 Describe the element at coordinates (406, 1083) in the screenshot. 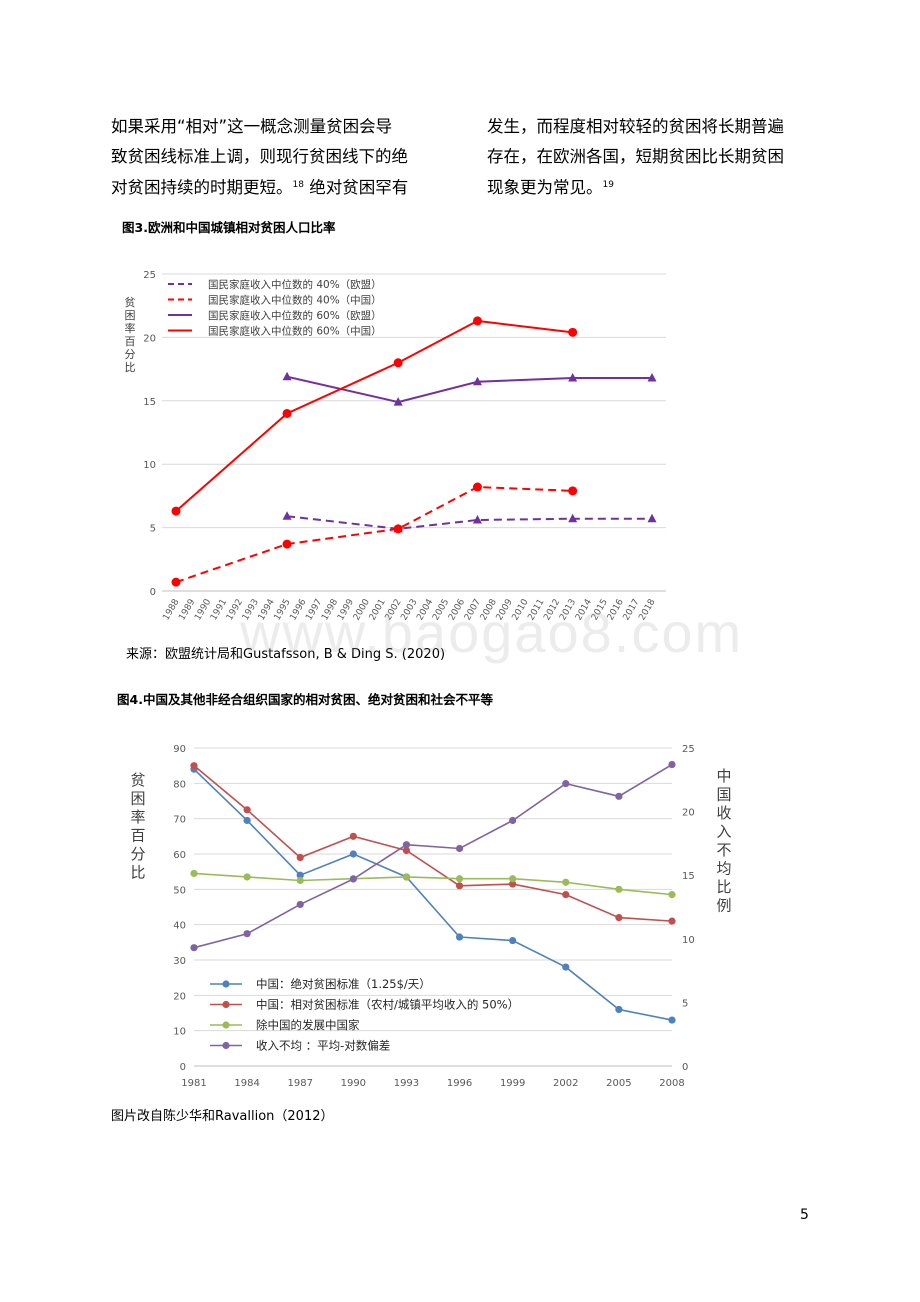

I see `x-tick-label: 1993` at that location.